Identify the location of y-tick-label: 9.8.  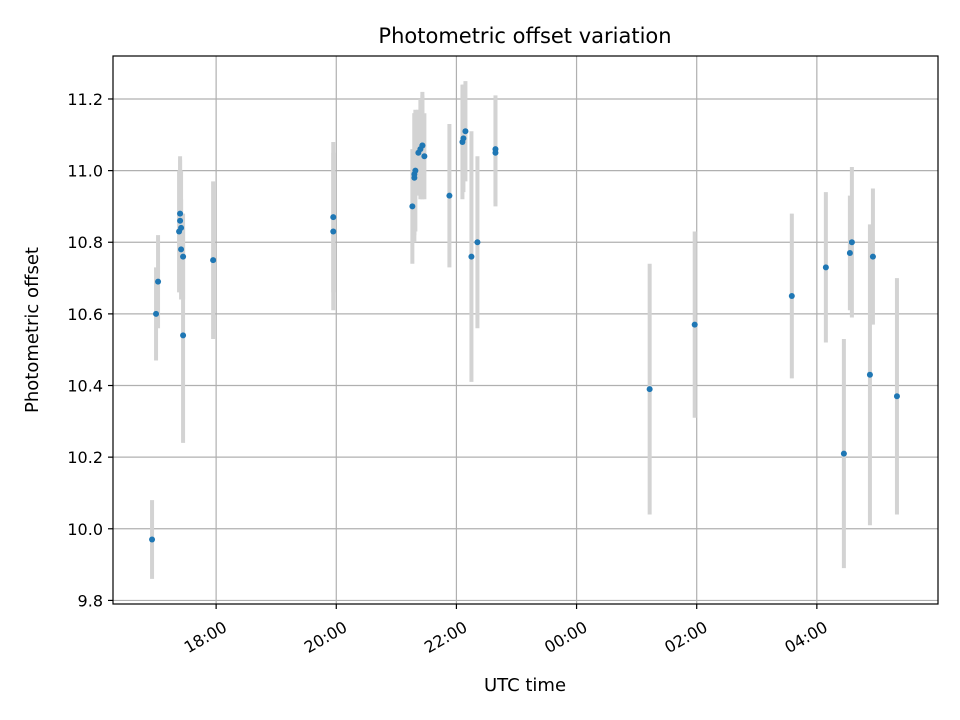
(90, 600).